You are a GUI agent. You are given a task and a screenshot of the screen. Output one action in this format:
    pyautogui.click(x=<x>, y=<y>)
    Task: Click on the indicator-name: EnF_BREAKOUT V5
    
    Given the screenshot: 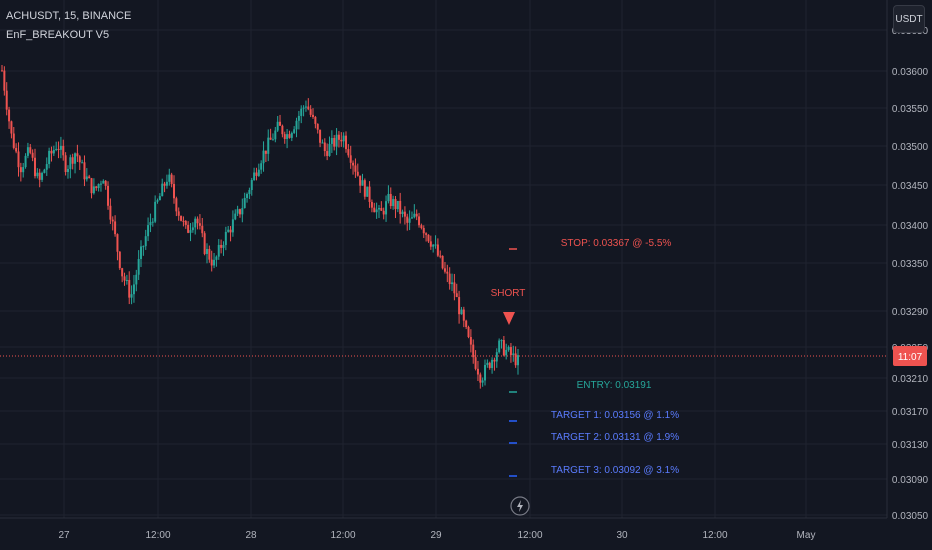 What is the action you would take?
    pyautogui.click(x=58, y=35)
    